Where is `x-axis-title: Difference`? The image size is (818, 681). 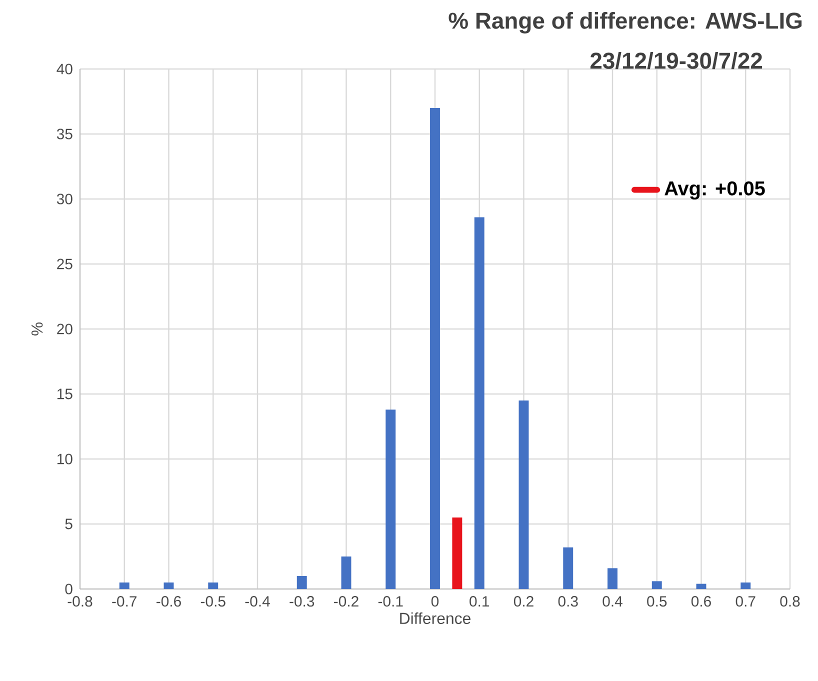
x-axis-title: Difference is located at coordinates (435, 618).